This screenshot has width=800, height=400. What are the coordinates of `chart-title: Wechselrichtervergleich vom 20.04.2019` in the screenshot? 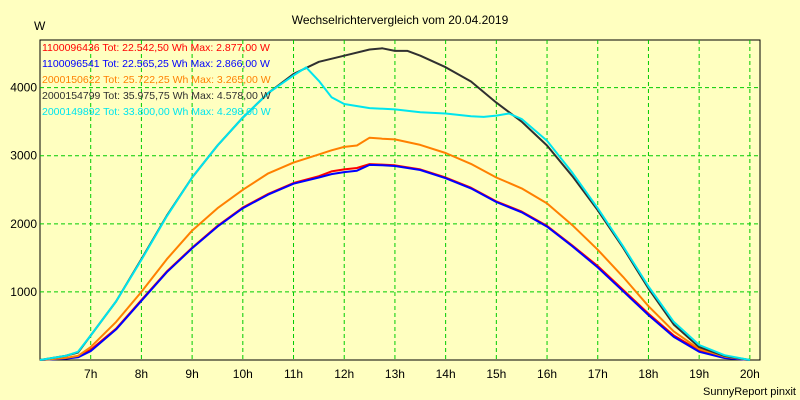 It's located at (400, 20).